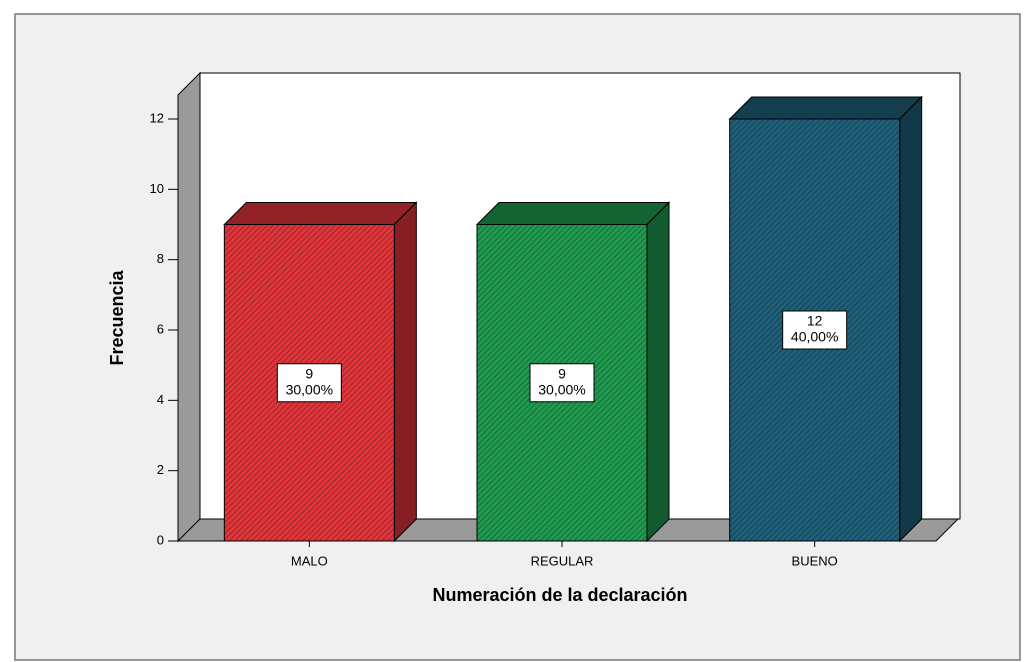 Image resolution: width=1032 pixels, height=662 pixels. Describe the element at coordinates (160, 539) in the screenshot. I see `y-tick-label: 0` at that location.